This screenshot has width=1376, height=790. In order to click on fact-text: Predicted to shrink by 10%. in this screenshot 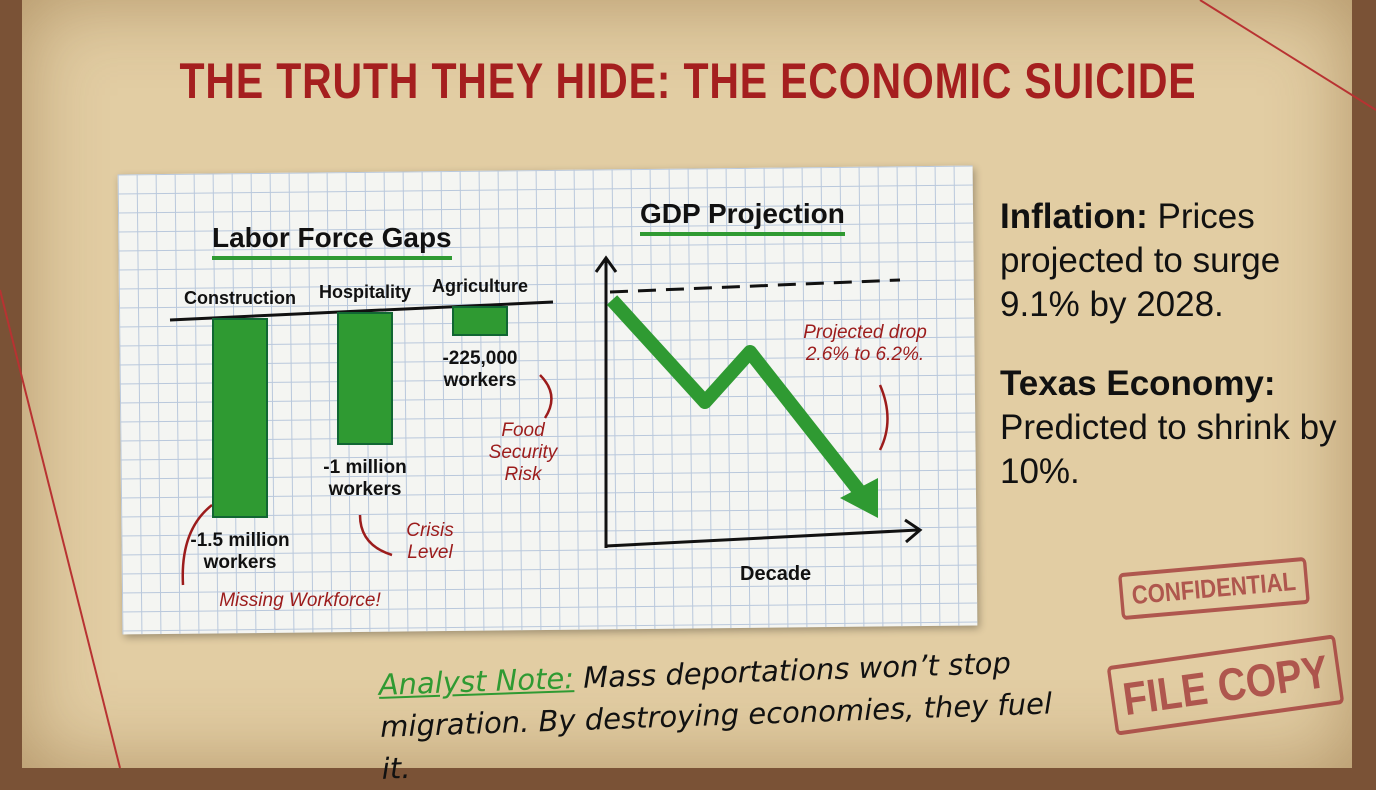, I will do `click(1168, 449)`.